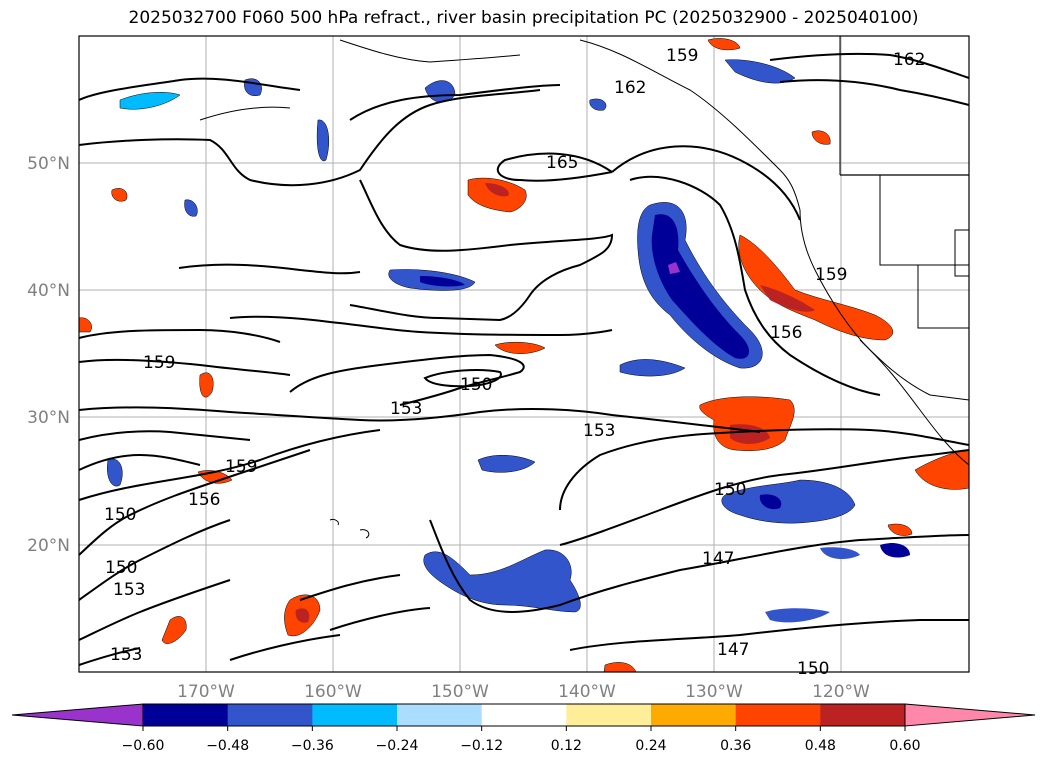 This screenshot has width=1047, height=765. What do you see at coordinates (481, 746) in the screenshot?
I see `colorbar-tick-label: −0.12` at bounding box center [481, 746].